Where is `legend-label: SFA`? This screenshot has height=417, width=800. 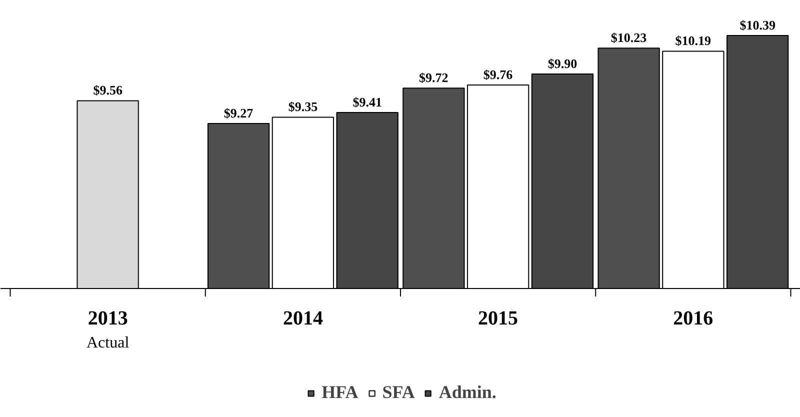
legend-label: SFA is located at coordinates (398, 392).